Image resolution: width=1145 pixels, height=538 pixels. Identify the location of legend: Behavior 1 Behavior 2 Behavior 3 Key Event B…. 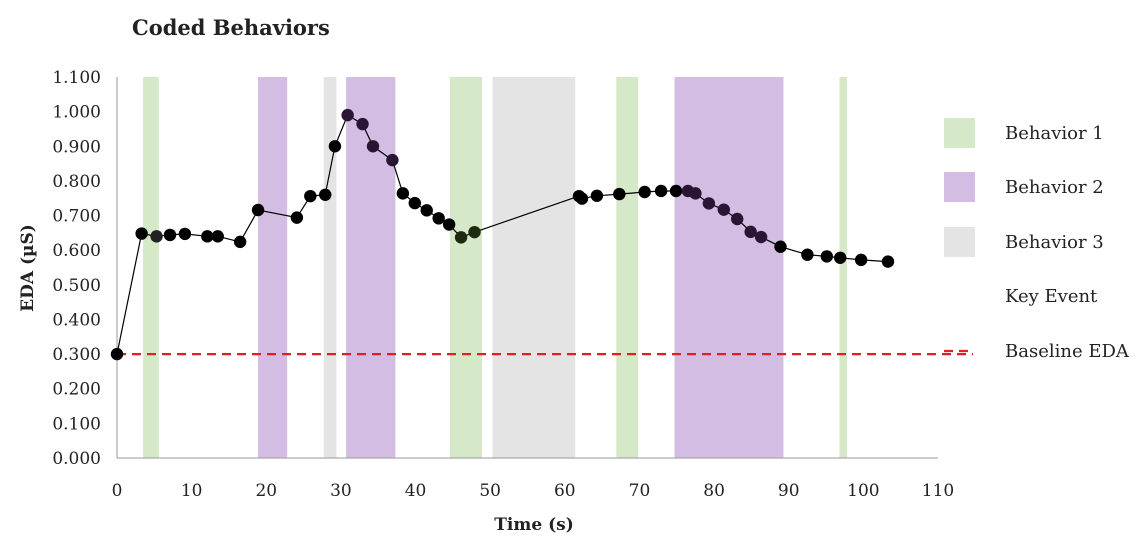
(1037, 240).